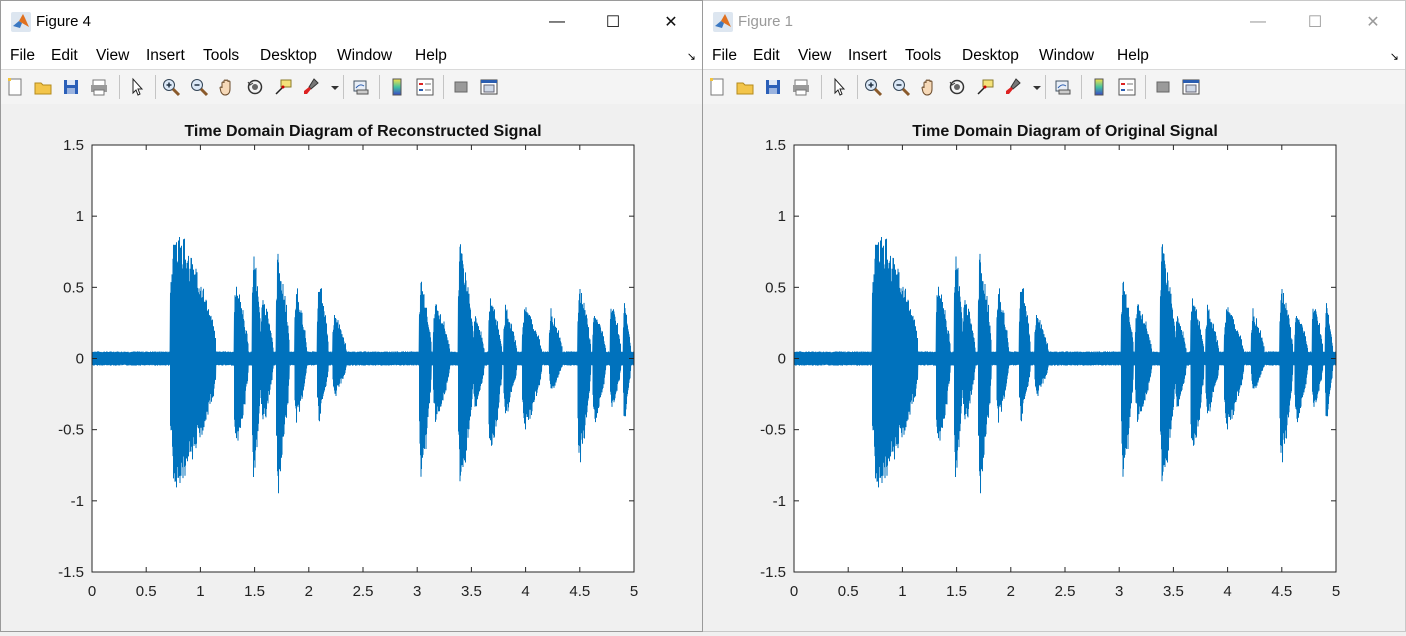  I want to click on figure-toolbar, so click(1054, 87).